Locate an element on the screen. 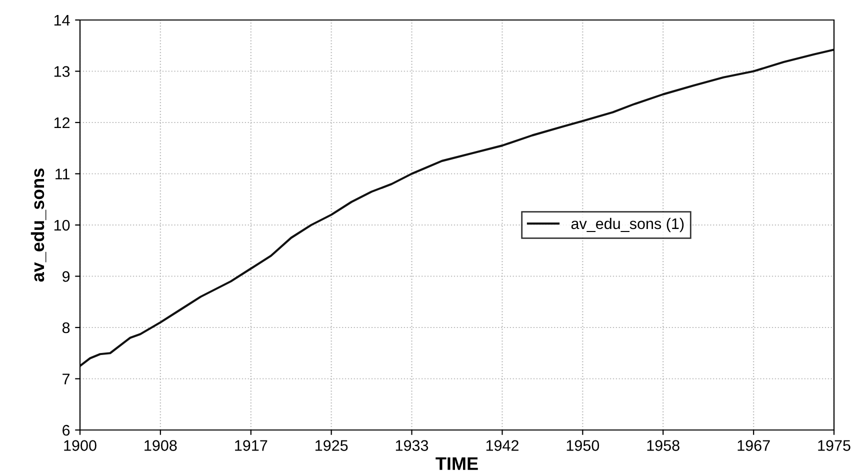 This screenshot has width=854, height=474. x-tick-label: 1925 is located at coordinates (332, 445).